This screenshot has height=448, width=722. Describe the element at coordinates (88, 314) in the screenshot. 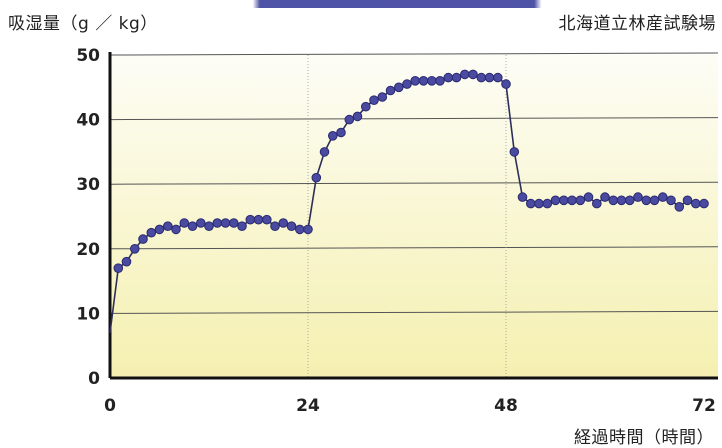

I see `y-tick-label: 10` at that location.